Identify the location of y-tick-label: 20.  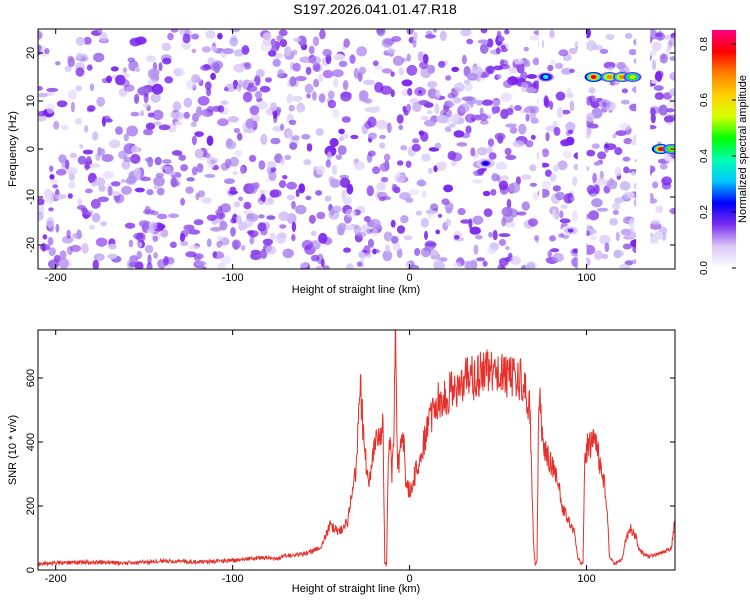
(31, 53).